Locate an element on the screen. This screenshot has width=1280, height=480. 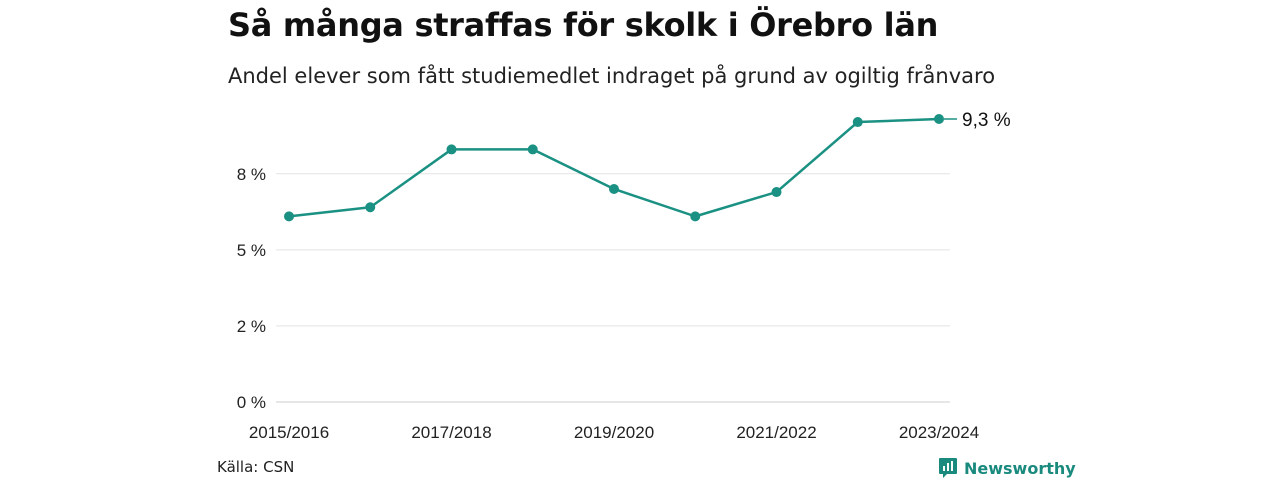
brand-name: Newsworthy is located at coordinates (1020, 468).